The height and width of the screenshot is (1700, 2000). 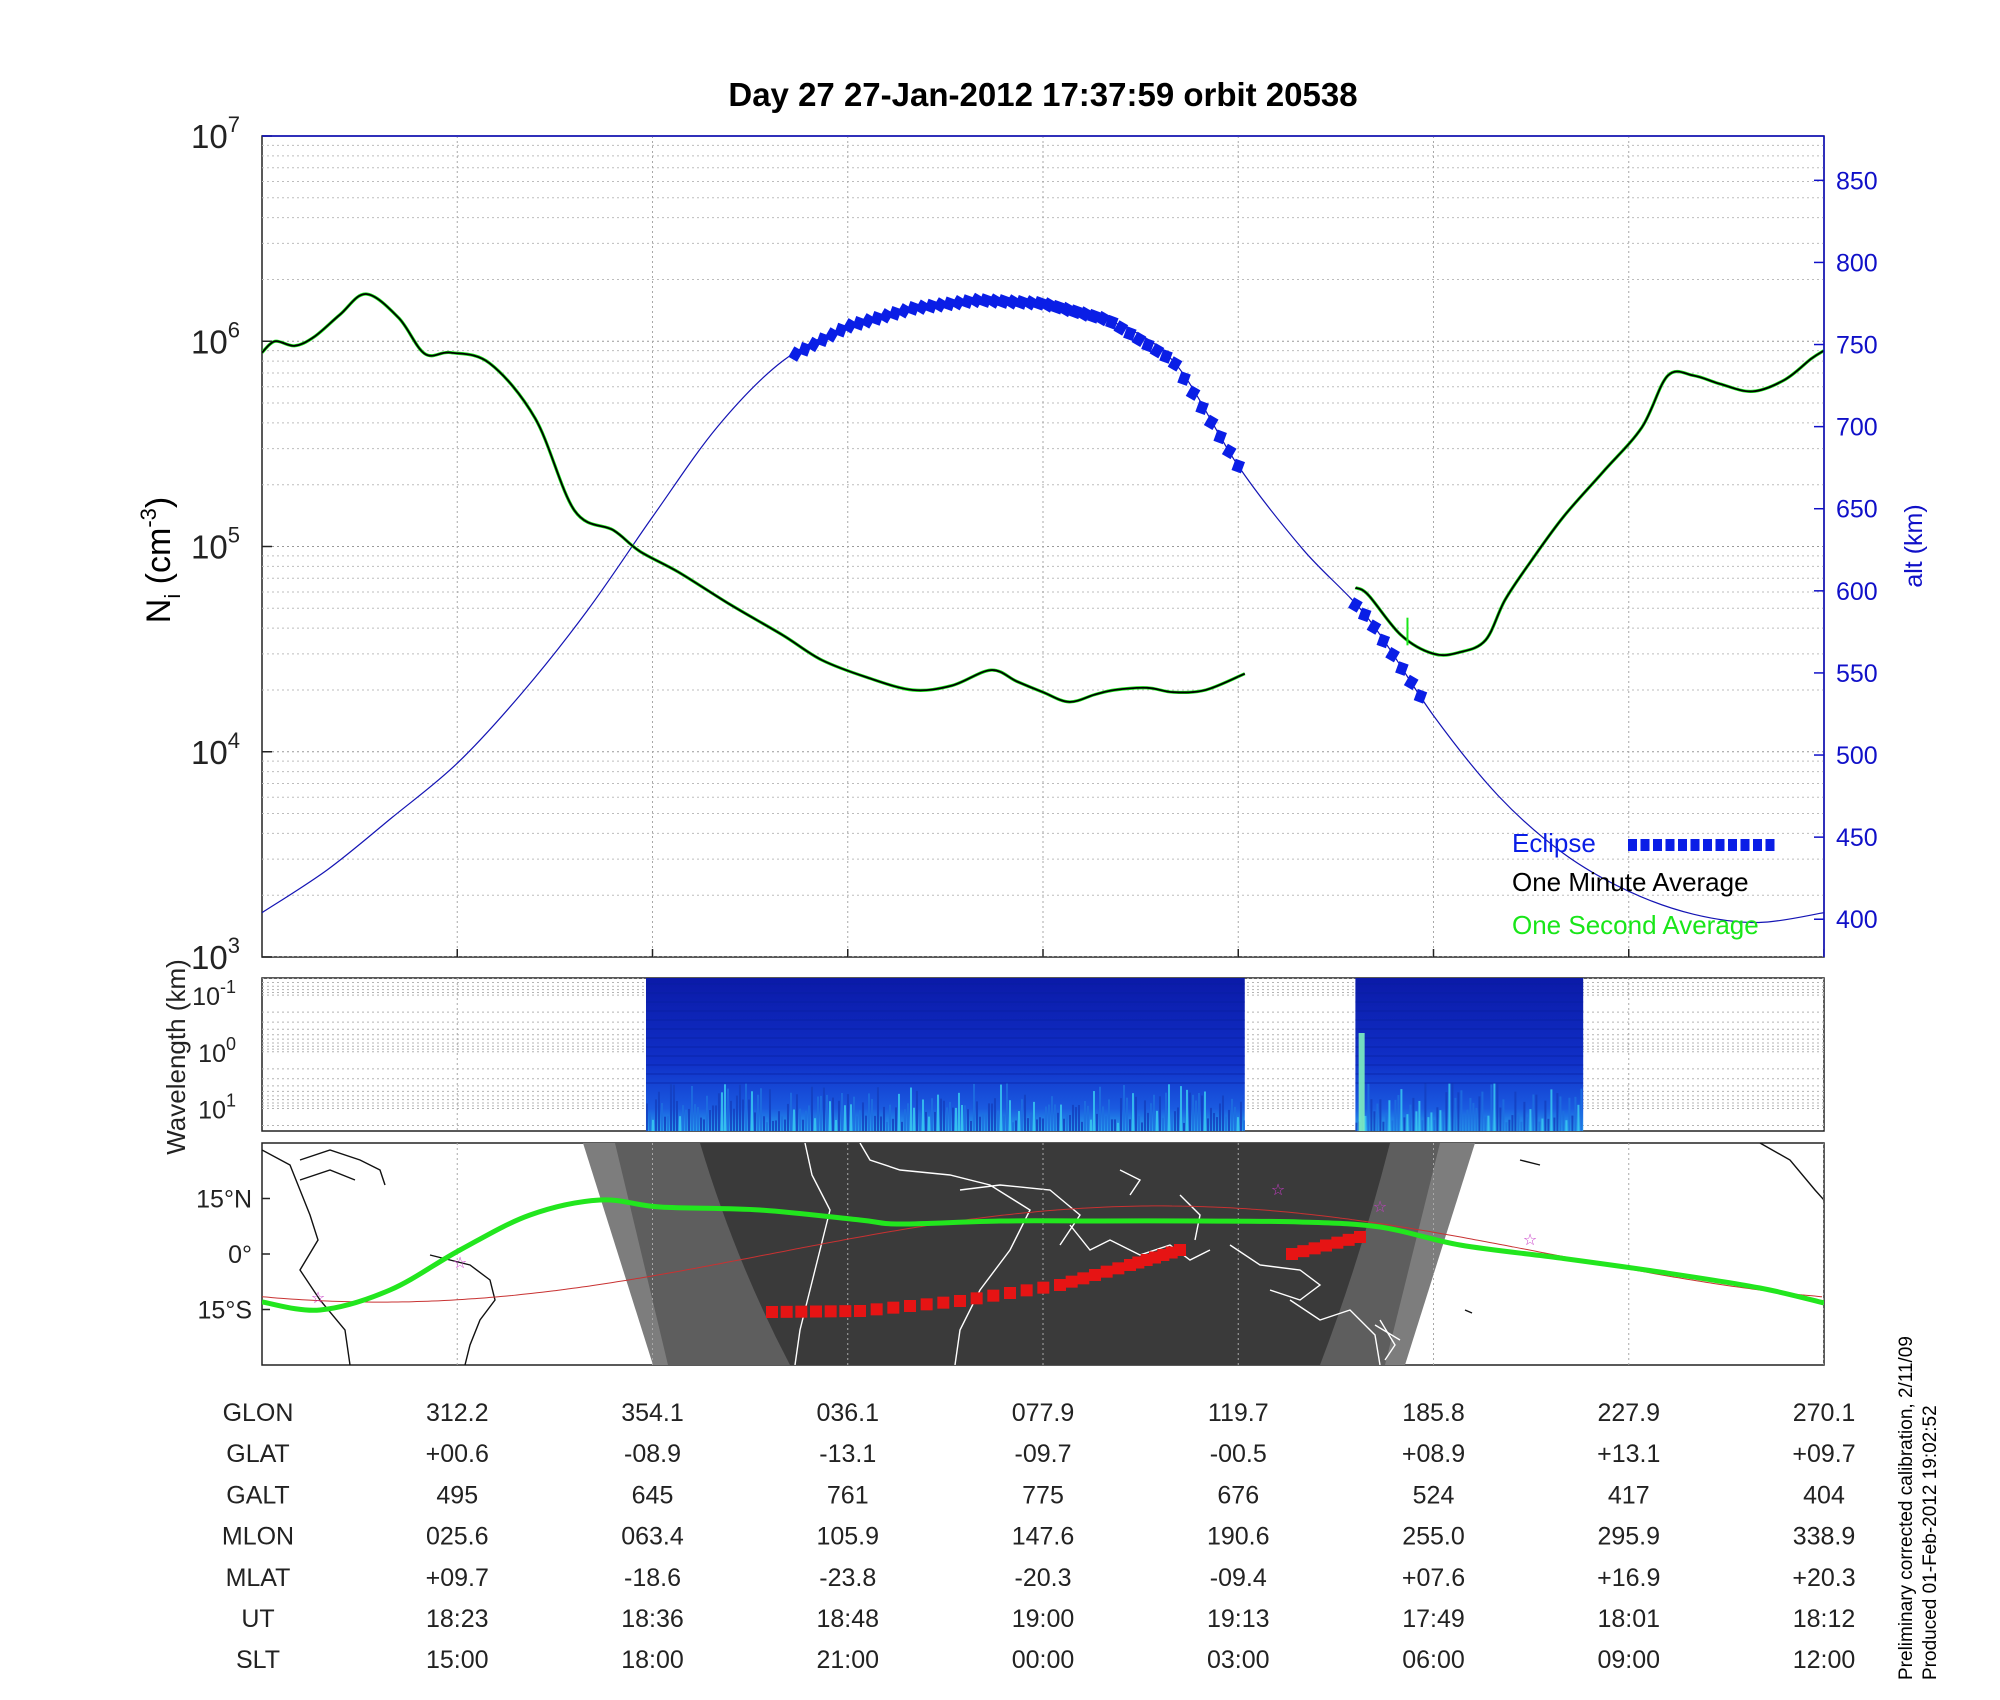 I want to click on table-cell: 524, so click(x=1434, y=1495).